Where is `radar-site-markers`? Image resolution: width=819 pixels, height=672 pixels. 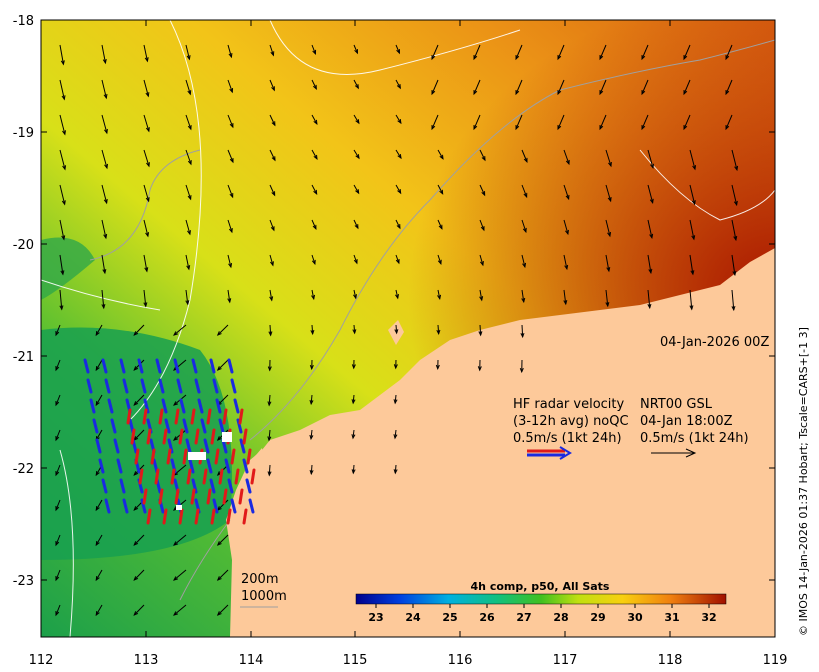
radar-site-markers is located at coordinates (204, 471).